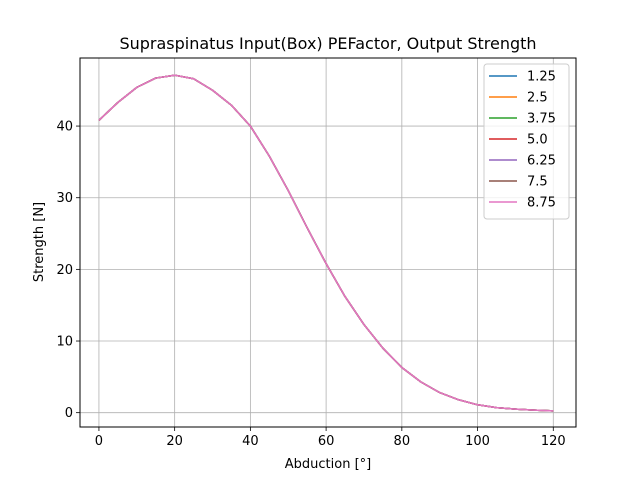 This screenshot has width=640, height=480. I want to click on x-tick-label: 0, so click(99, 441).